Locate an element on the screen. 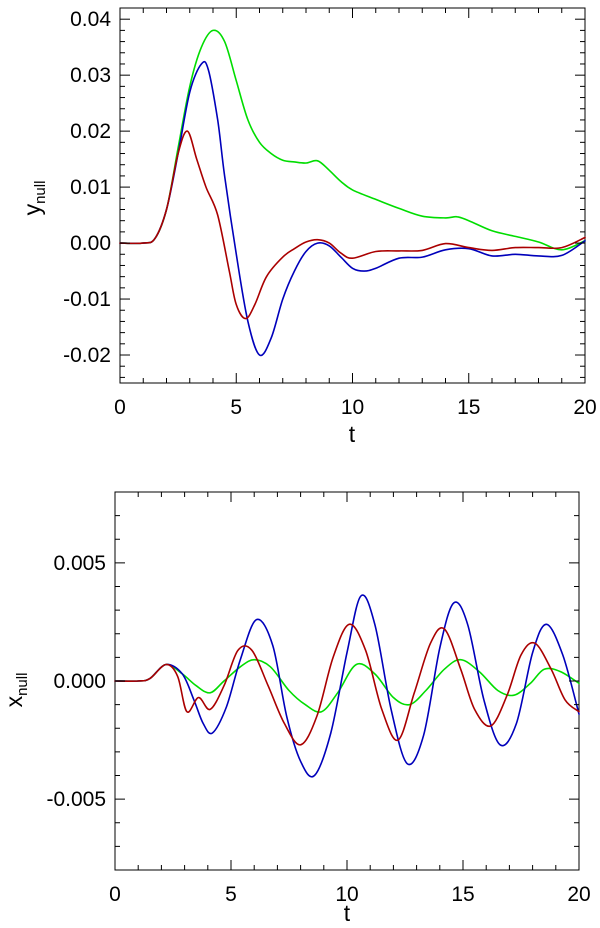 The width and height of the screenshot is (600, 928). y-tick-label: 0.04 is located at coordinates (90, 19).